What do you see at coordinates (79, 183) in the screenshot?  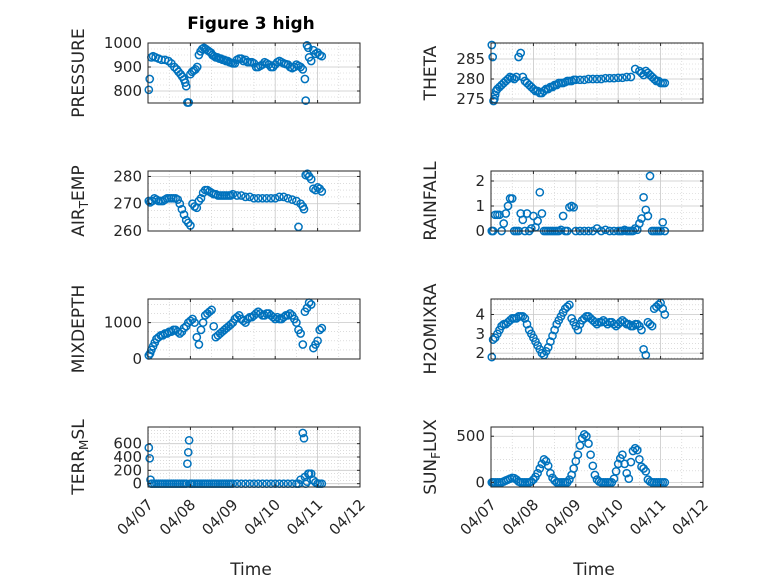 I see `y-axis-label-tail: EMP` at bounding box center [79, 183].